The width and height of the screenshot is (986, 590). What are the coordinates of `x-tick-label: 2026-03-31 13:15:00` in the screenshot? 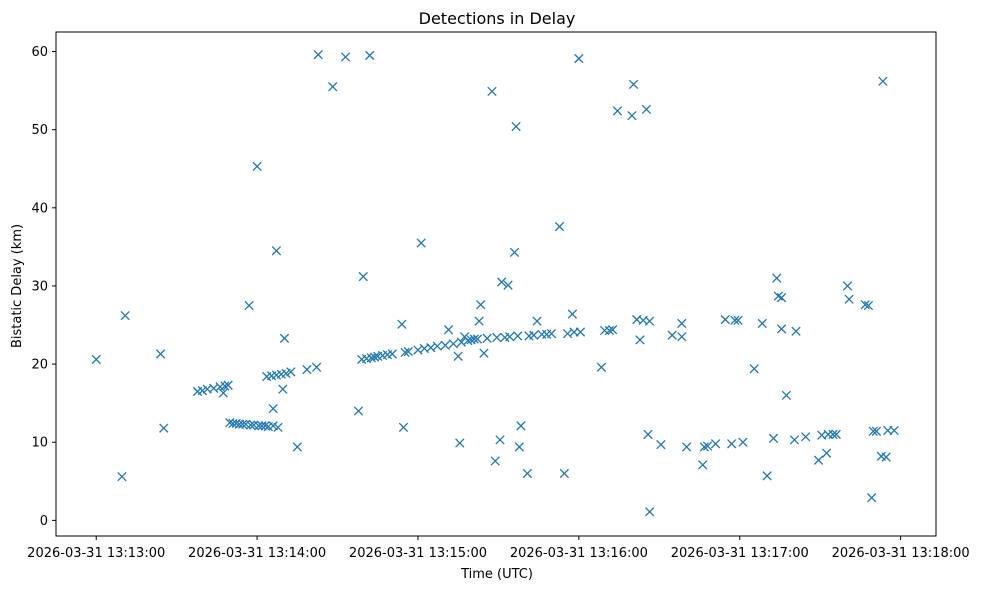 It's located at (418, 553).